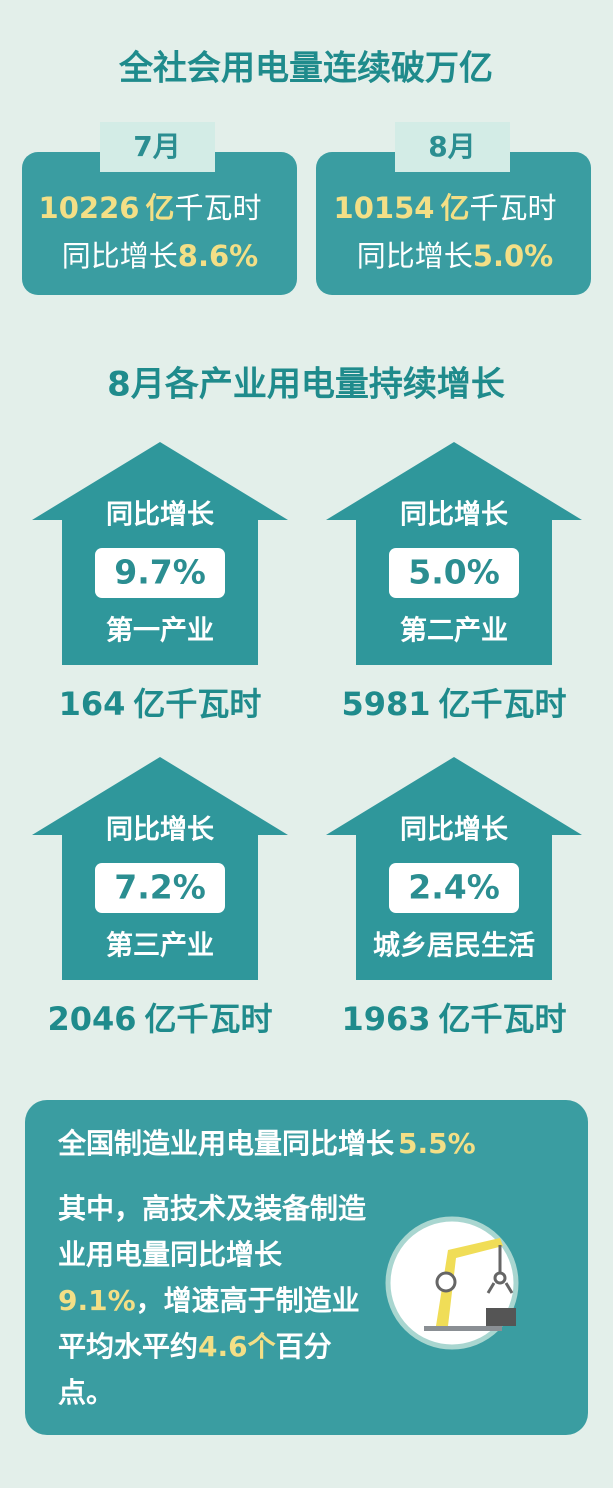  I want to click on amount-line: 164 亿千瓦时, so click(160, 704).